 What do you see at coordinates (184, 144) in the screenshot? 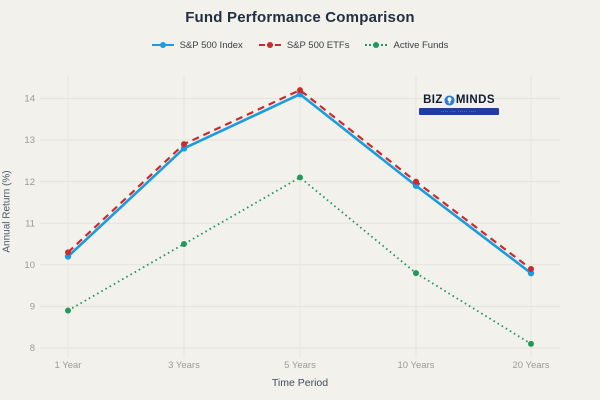
I see `data-point-s-p-500-etfs-3-years` at bounding box center [184, 144].